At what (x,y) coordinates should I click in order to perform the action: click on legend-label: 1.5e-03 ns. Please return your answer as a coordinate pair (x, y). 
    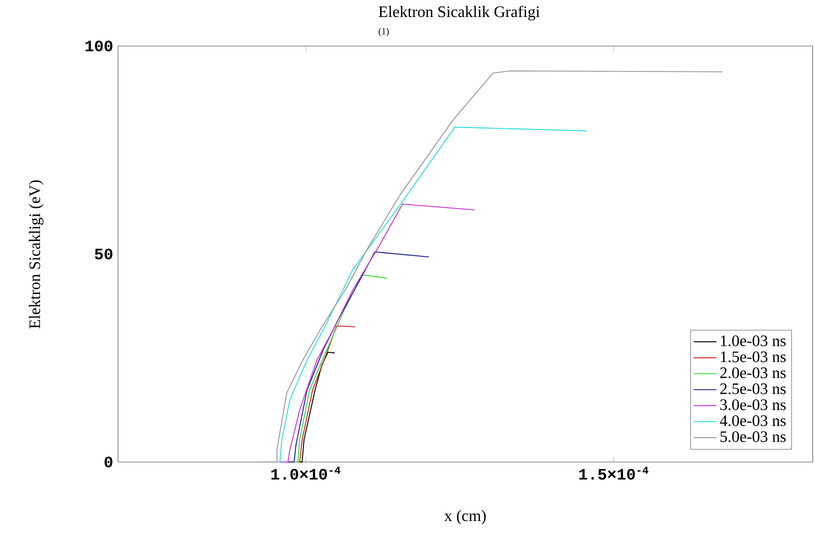
    Looking at the image, I should click on (753, 356).